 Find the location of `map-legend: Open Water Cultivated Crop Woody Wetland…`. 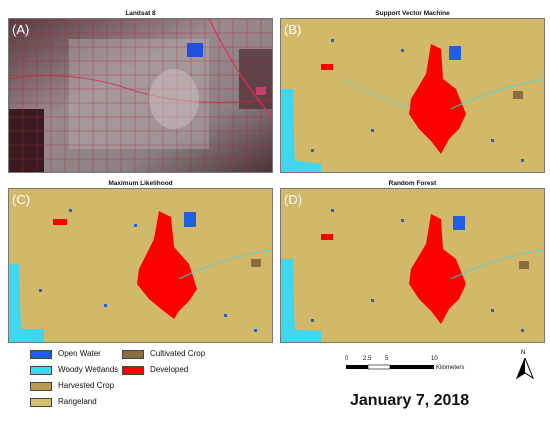

map-legend: Open Water Cultivated Crop Woody Wetland… is located at coordinates (165, 379).